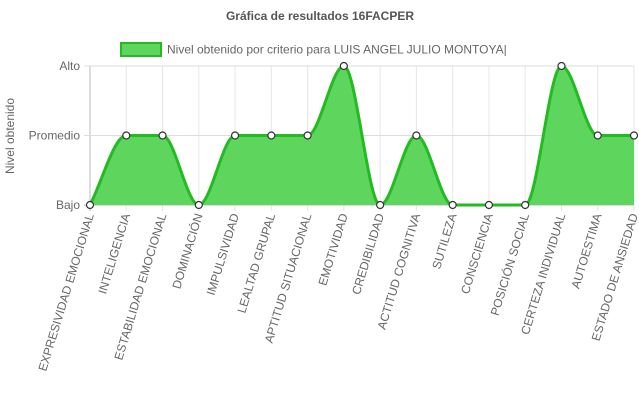  I want to click on x-tick-label: POSICIÓN SOCIAL, so click(509, 264).